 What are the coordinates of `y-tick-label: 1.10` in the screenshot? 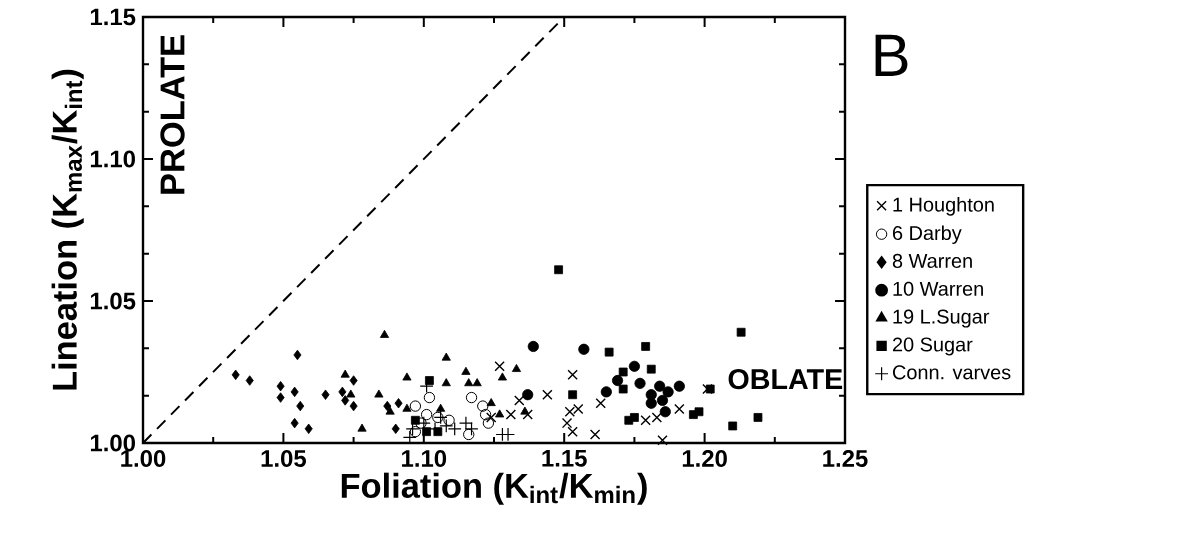 It's located at (112, 159).